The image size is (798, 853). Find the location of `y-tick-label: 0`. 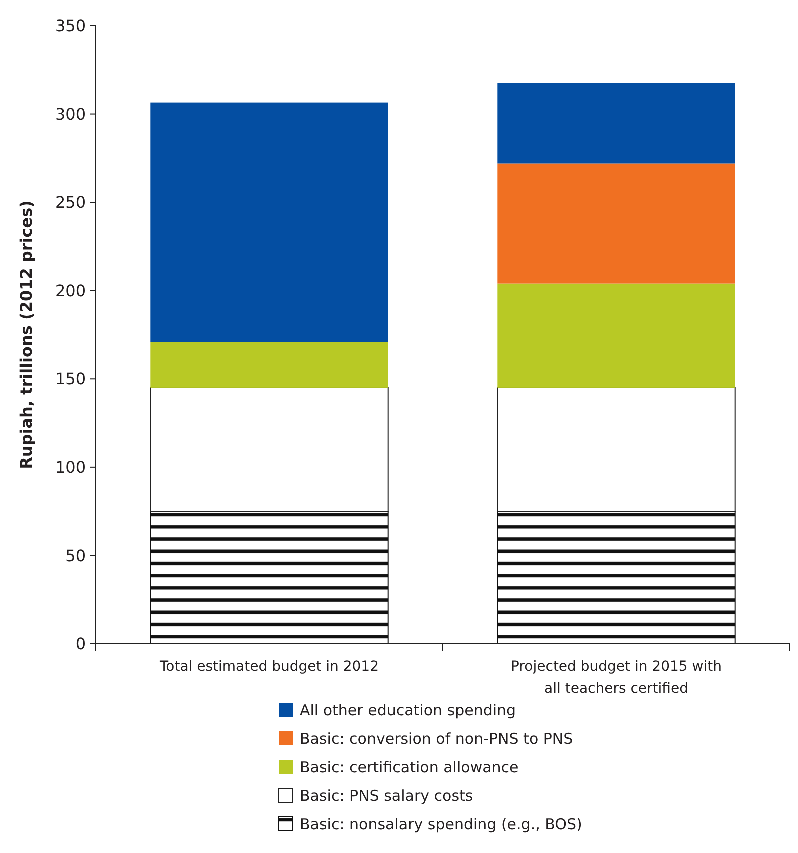

y-tick-label: 0 is located at coordinates (81, 644).